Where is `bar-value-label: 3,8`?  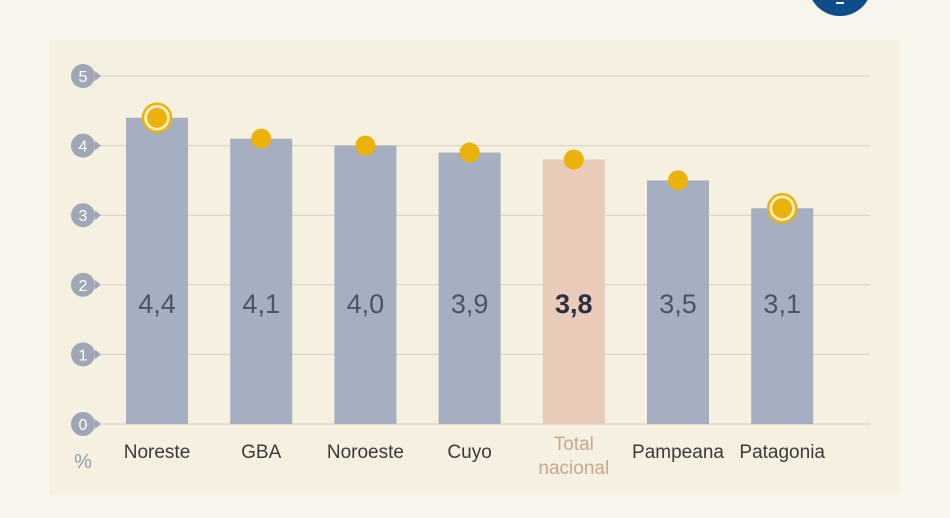 bar-value-label: 3,8 is located at coordinates (574, 304).